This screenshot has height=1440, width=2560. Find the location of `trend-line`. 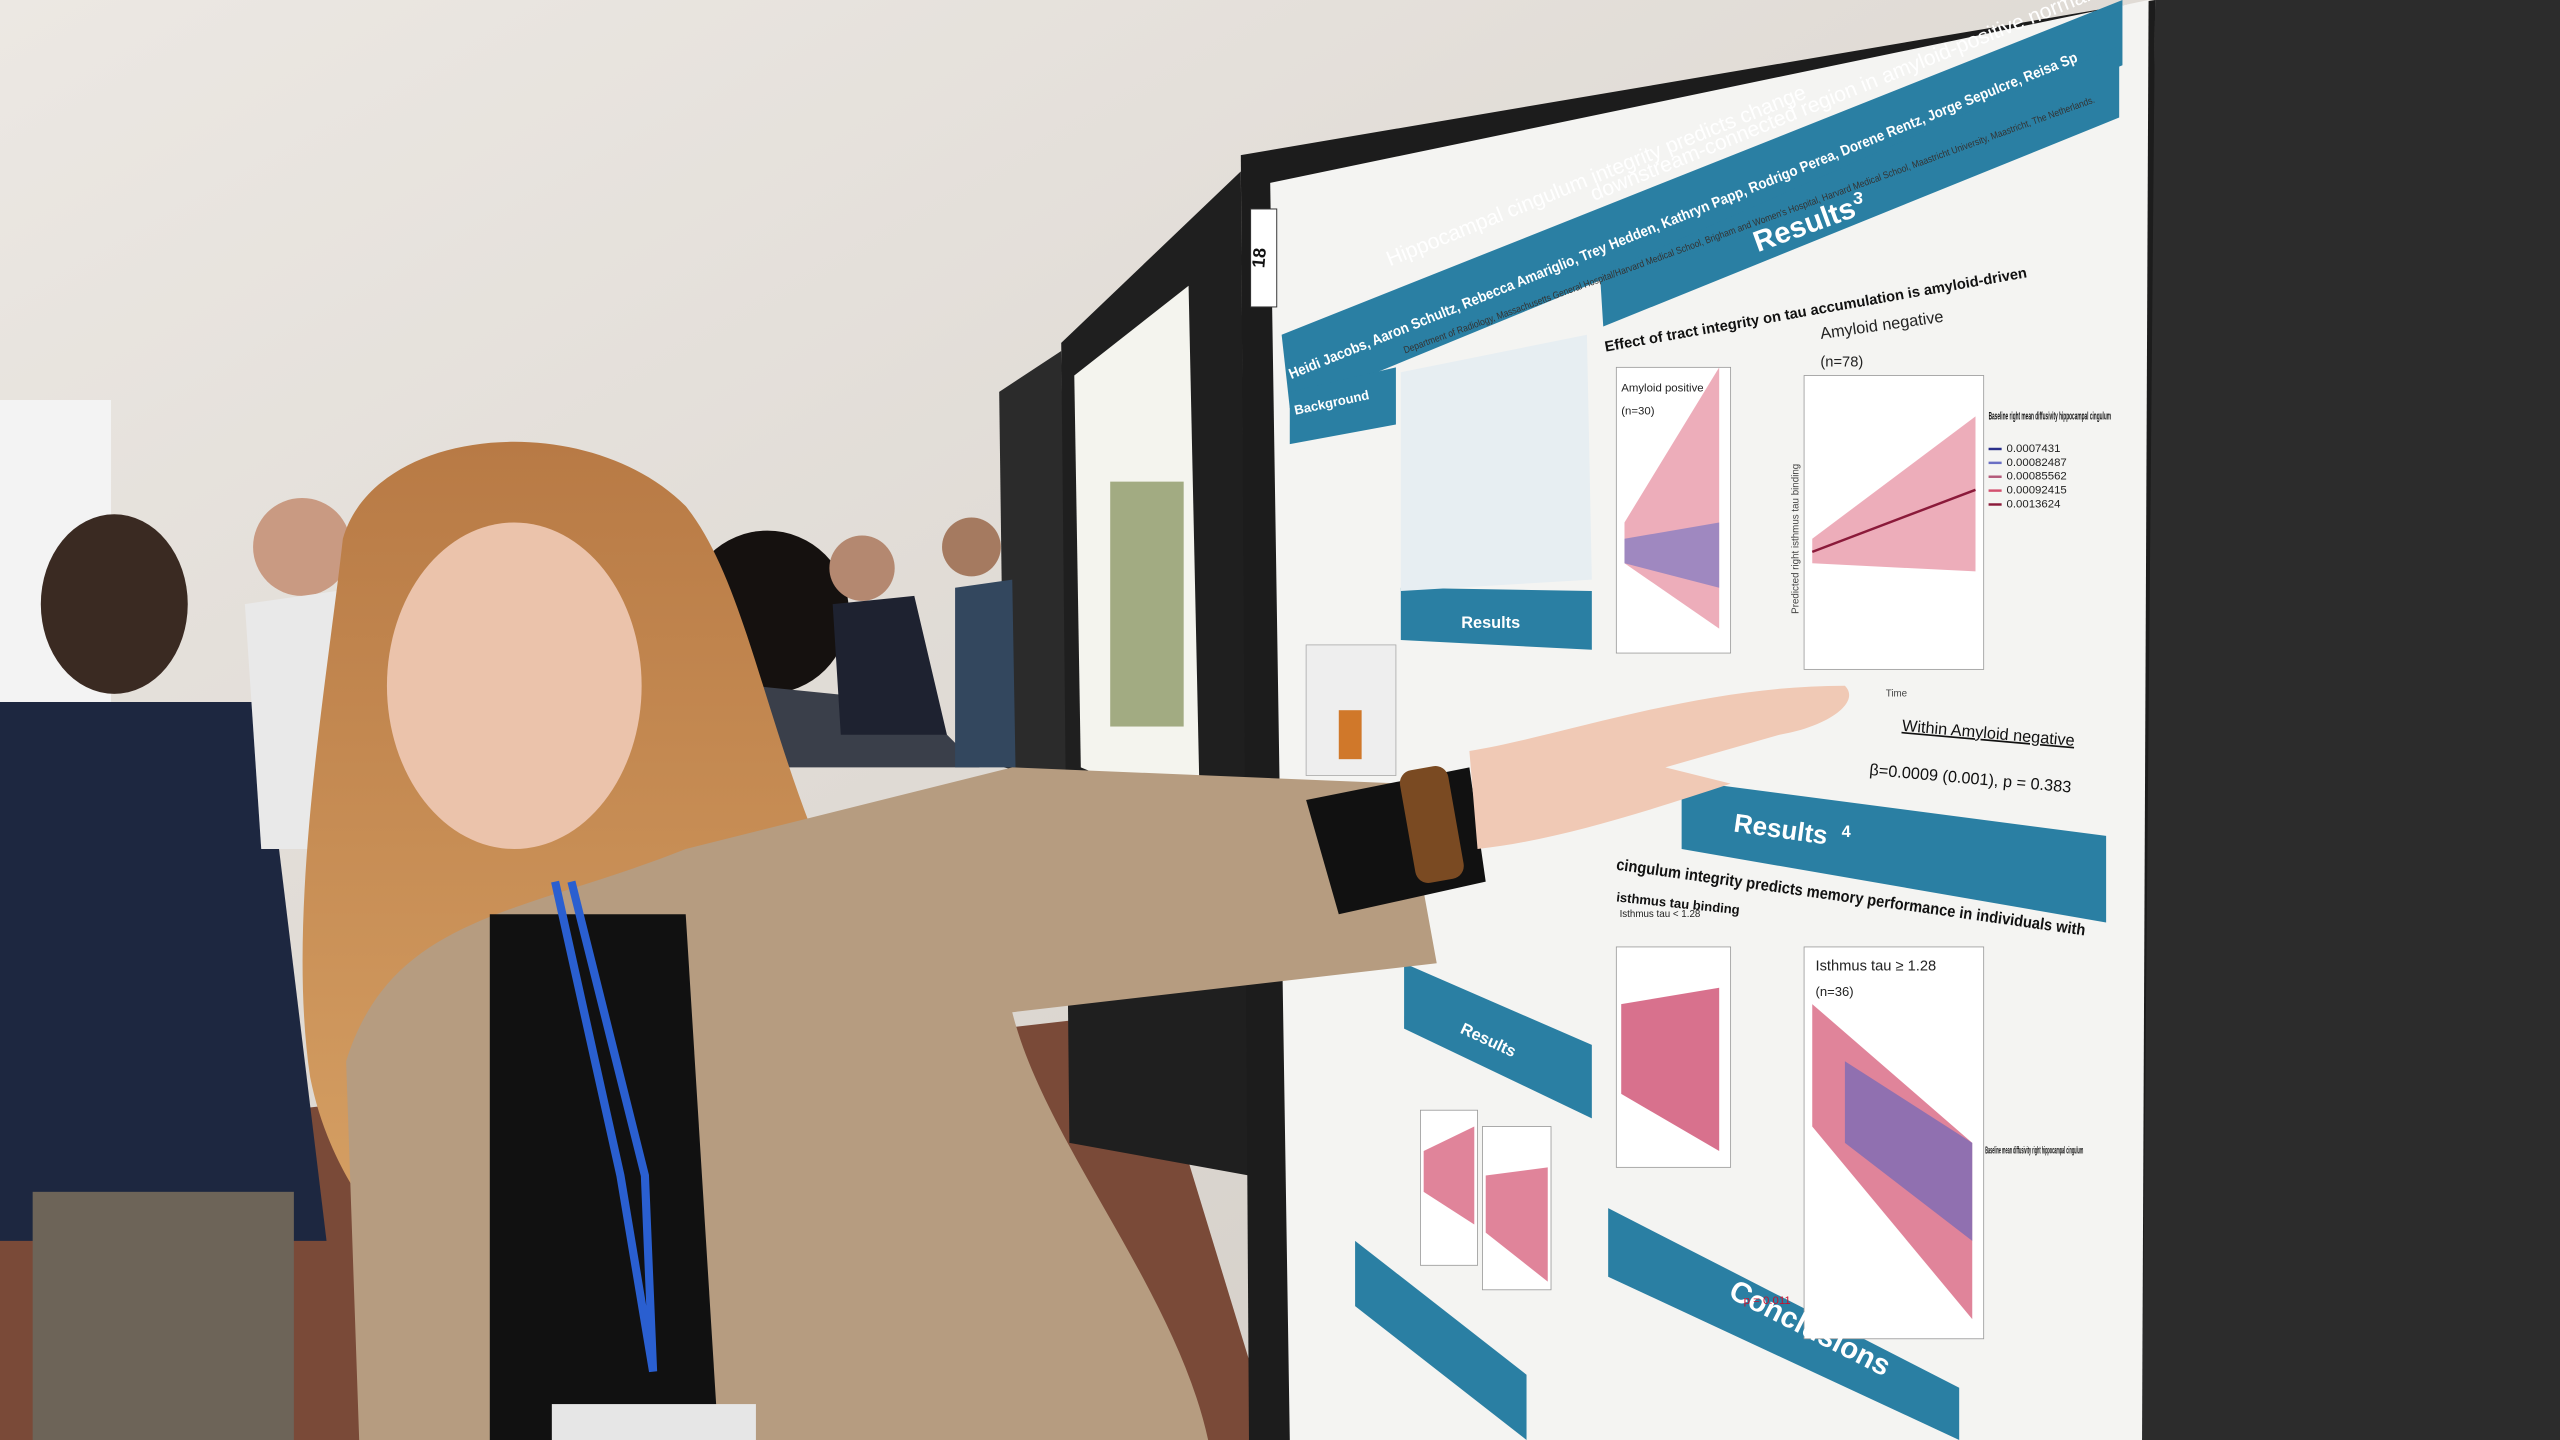

trend-line is located at coordinates (1893, 520).